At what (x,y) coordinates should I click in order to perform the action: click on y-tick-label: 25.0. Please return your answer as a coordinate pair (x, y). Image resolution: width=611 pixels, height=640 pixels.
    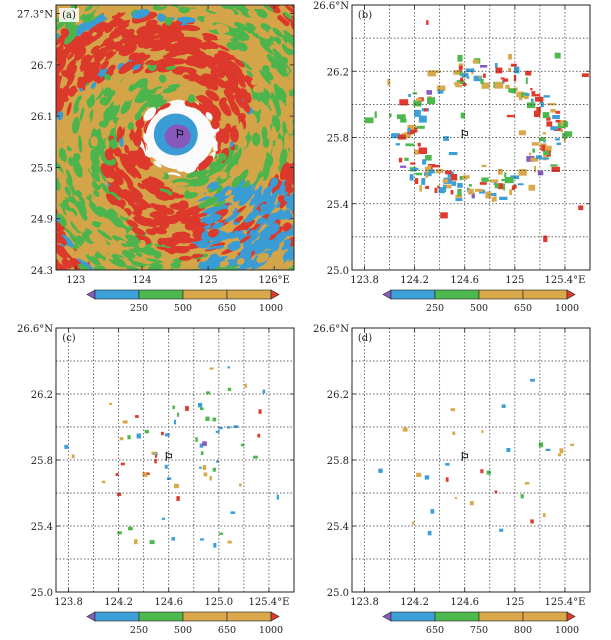
    Looking at the image, I should click on (338, 271).